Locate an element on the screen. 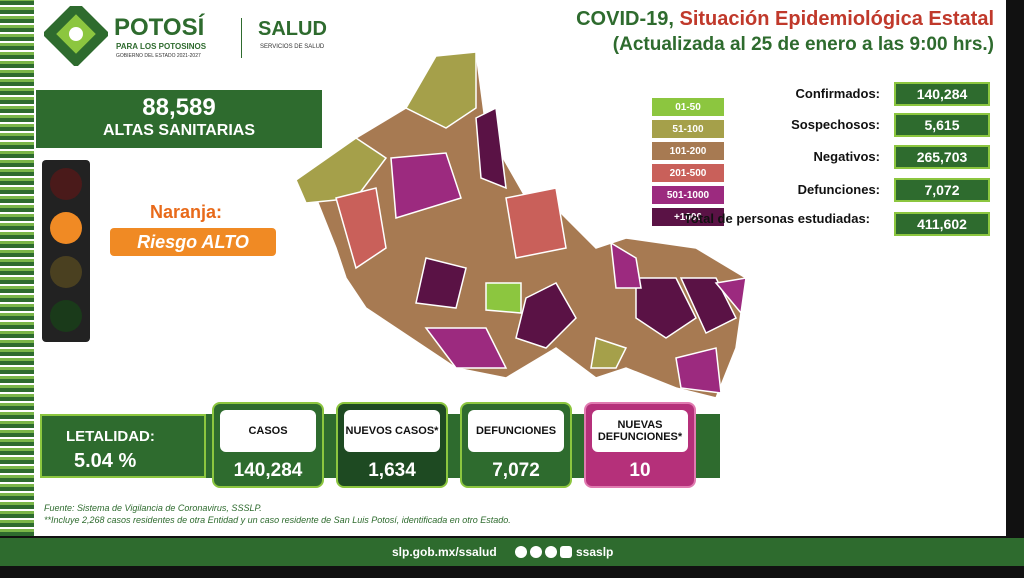  logo-government: GOBIERNO DEL ESTADO 2021-2027 is located at coordinates (158, 56).